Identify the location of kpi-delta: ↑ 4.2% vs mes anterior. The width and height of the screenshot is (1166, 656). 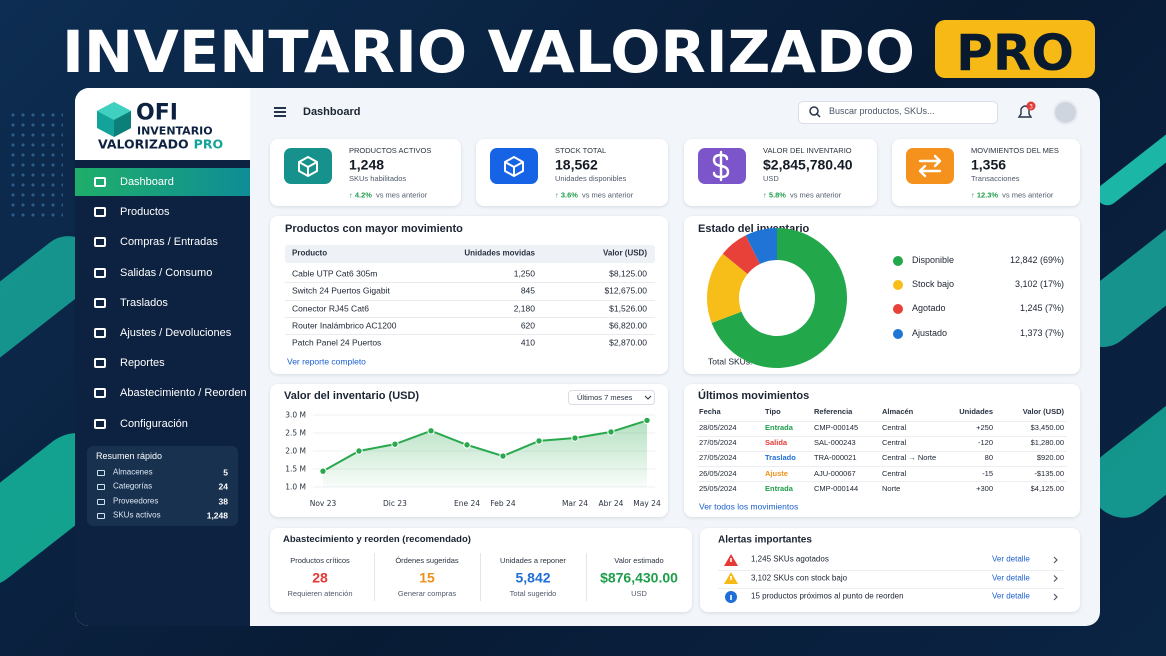
(388, 195).